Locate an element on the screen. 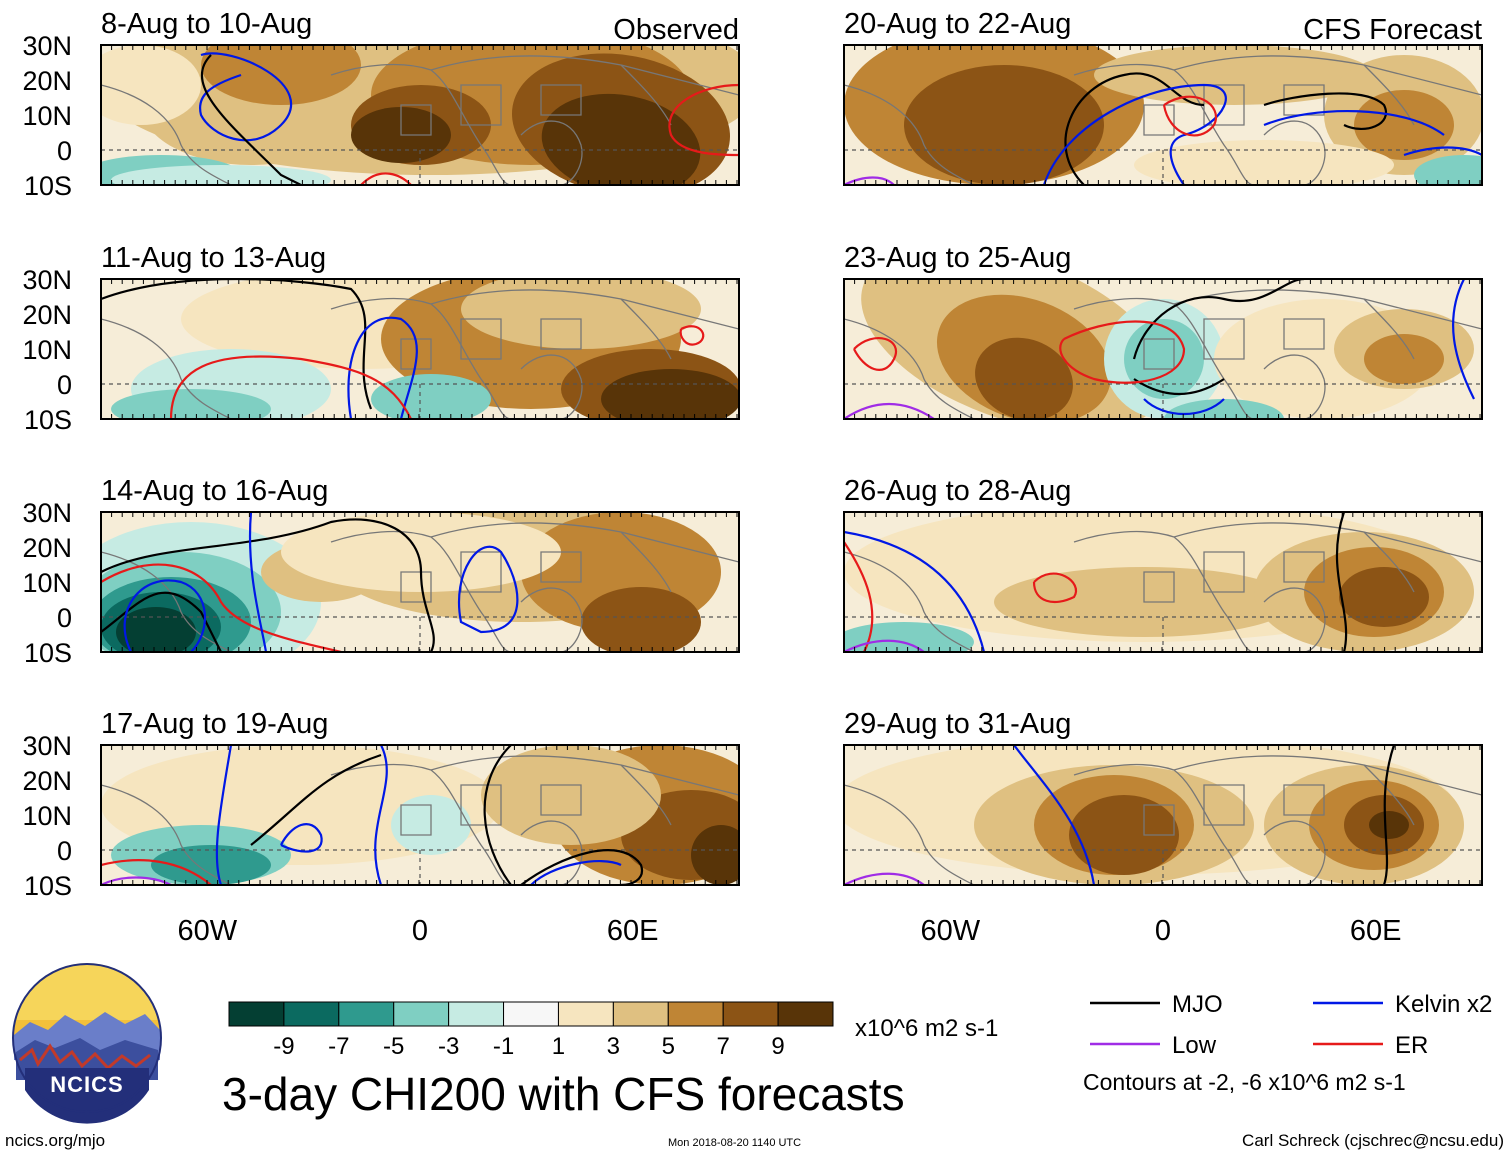 This screenshot has width=1510, height=1158. logo-text: NCICS is located at coordinates (86, 1084).